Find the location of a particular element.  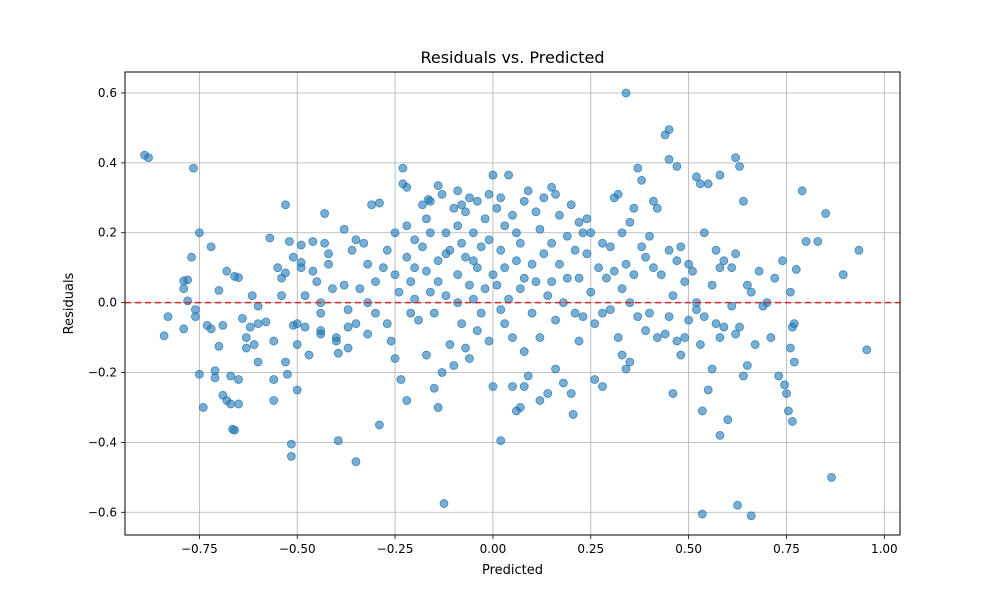

x-tick-label: 0.75 is located at coordinates (786, 549).